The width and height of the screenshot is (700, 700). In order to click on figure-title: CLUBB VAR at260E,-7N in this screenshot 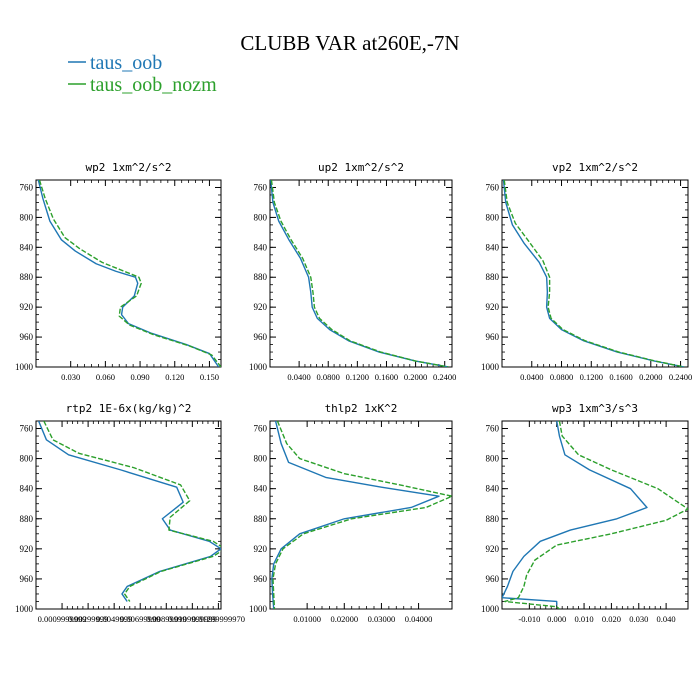, I will do `click(349, 43)`.